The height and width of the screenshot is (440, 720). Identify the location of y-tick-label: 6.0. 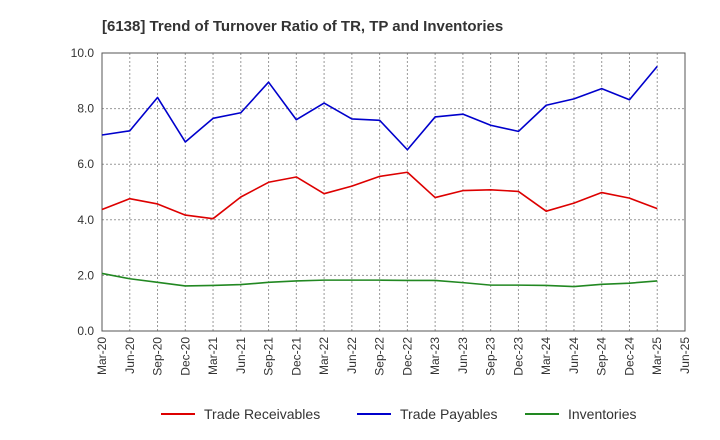
(85, 164).